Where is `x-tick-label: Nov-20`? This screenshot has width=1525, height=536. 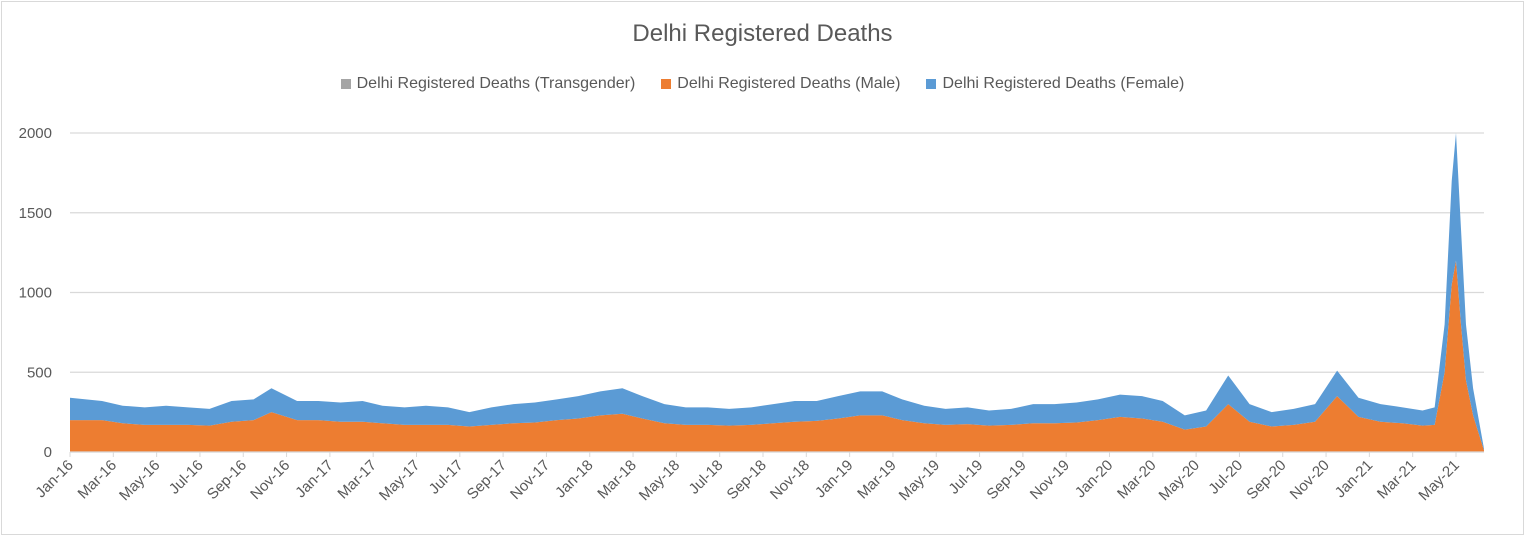
x-tick-label: Nov-20 is located at coordinates (1310, 480).